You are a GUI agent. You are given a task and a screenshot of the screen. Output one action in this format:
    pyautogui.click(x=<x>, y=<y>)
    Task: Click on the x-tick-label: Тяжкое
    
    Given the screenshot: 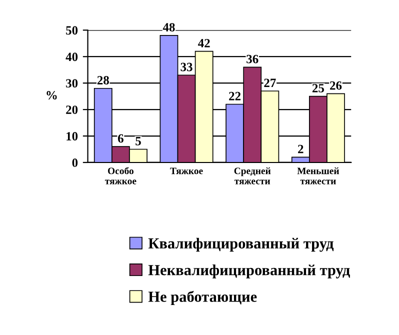 What is the action you would take?
    pyautogui.click(x=186, y=171)
    